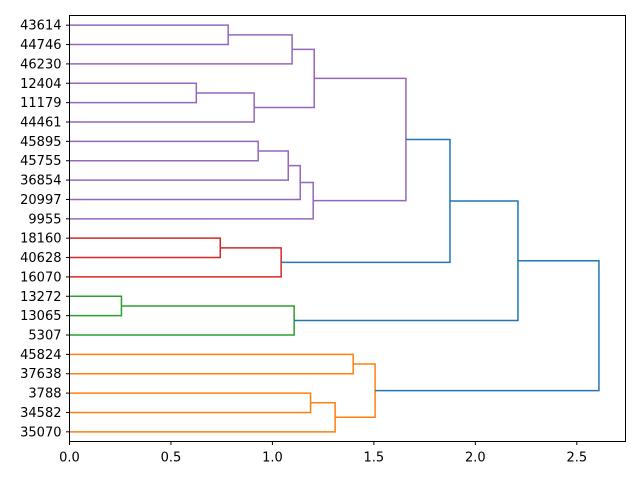 This screenshot has width=640, height=480. What do you see at coordinates (40, 374) in the screenshot?
I see `leaf-label: 37638` at bounding box center [40, 374].